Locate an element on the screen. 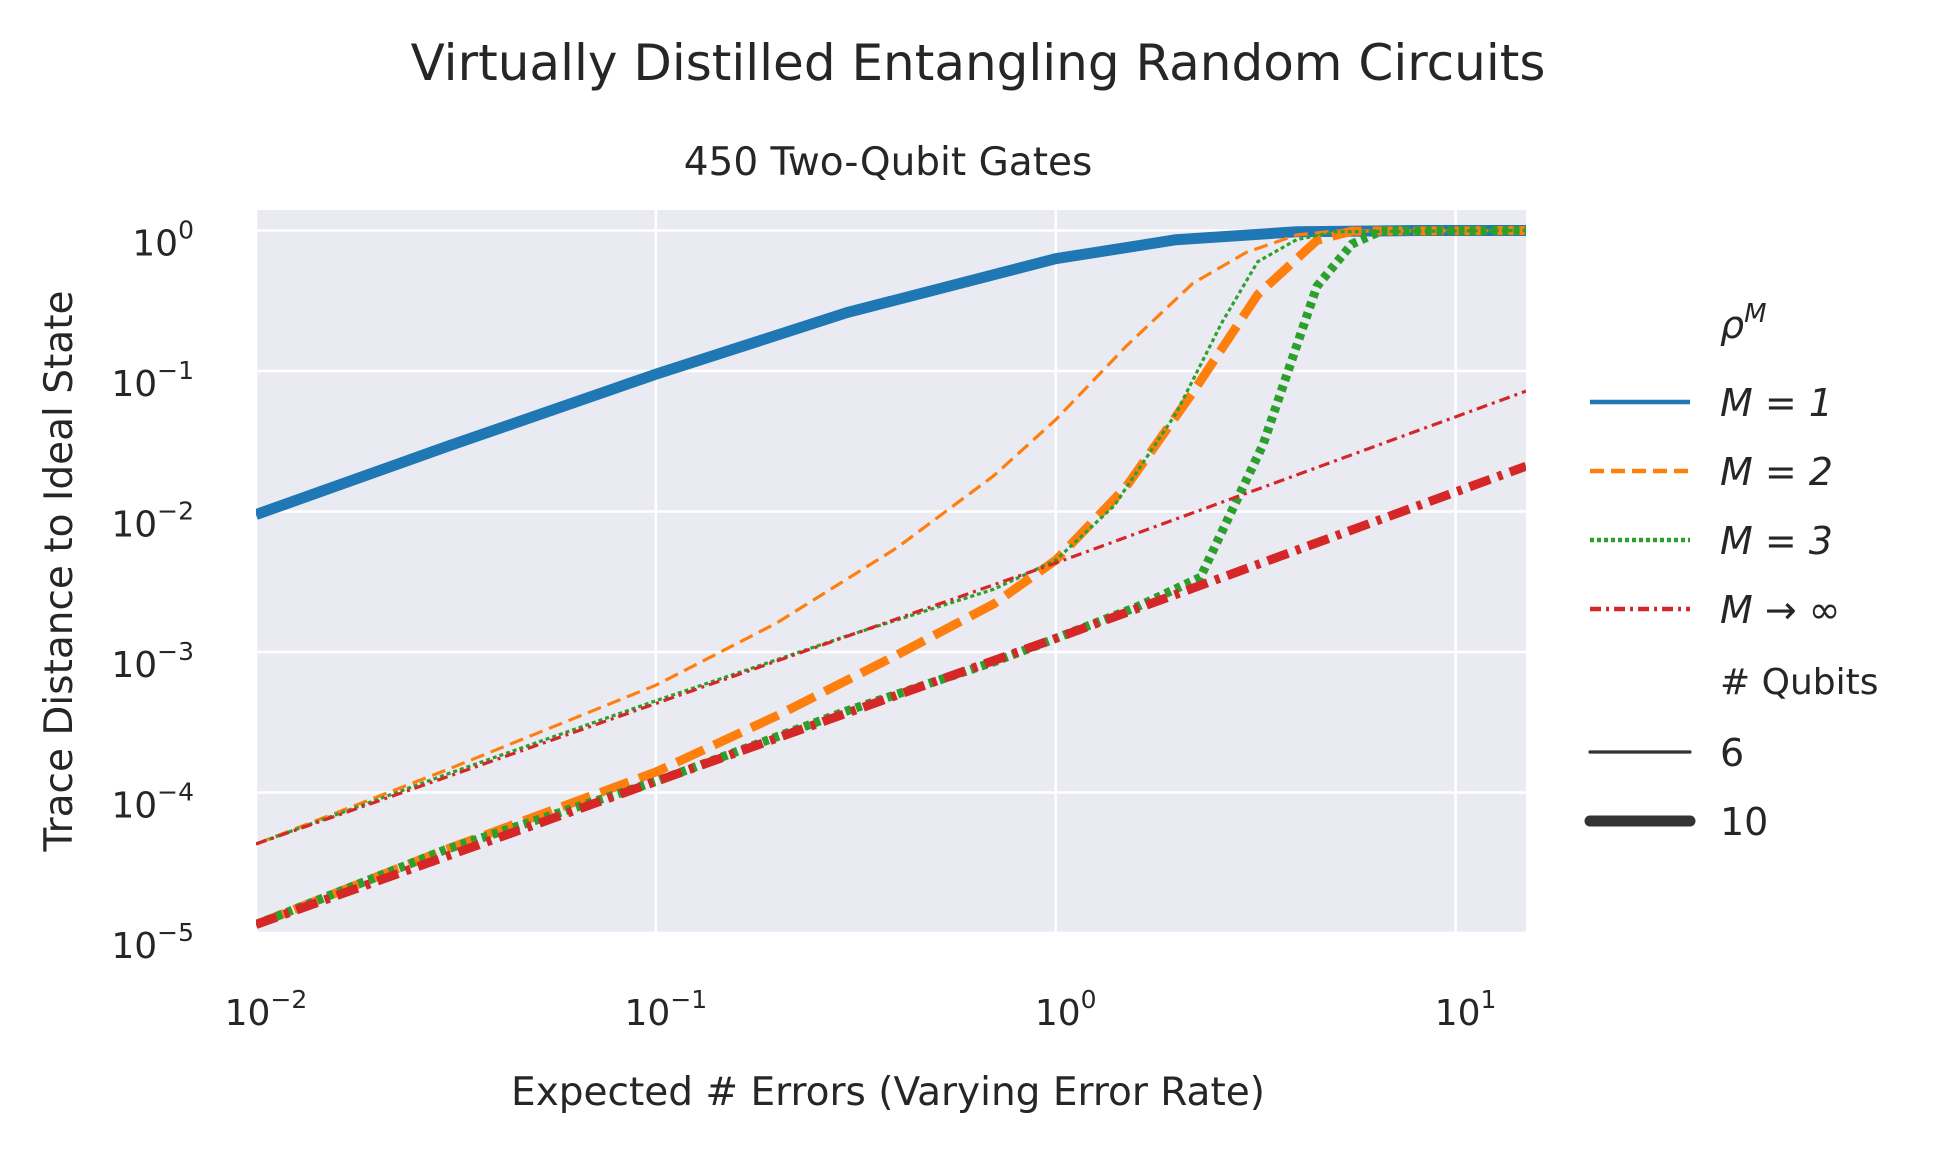 Image resolution: width=1953 pixels, height=1151 pixels. x-tick-label: 10¹ is located at coordinates (1466, 1009).